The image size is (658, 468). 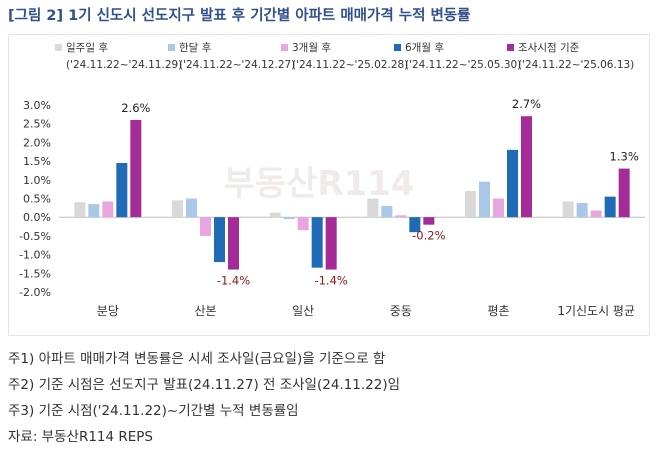 What do you see at coordinates (153, 411) in the screenshot?
I see `note-3: 주3) 기준 시점('24.11.22)~기간별 누적 변동률임` at bounding box center [153, 411].